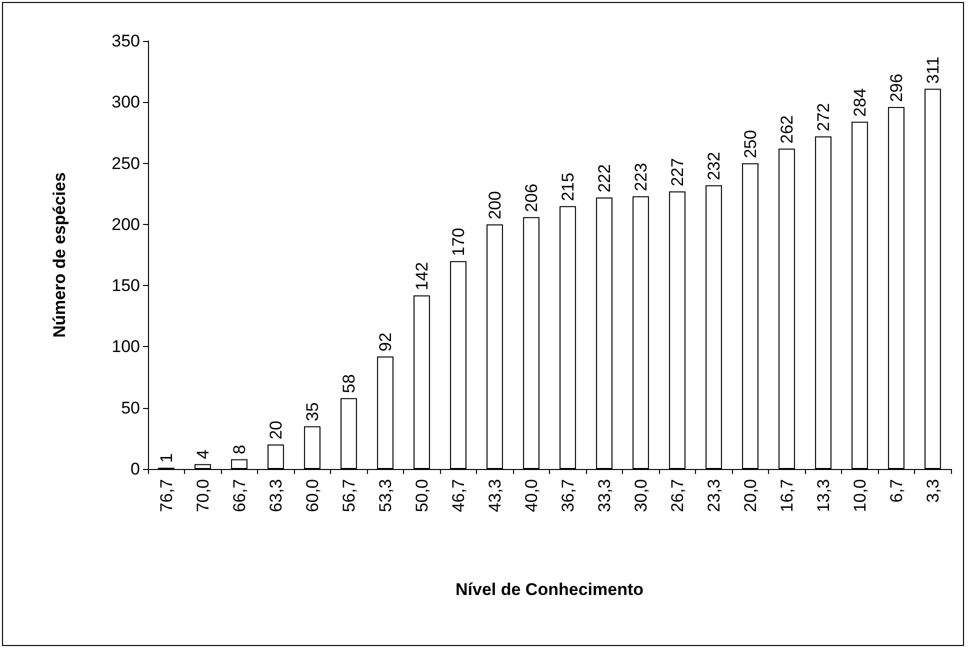 This screenshot has width=968, height=650. I want to click on data-label: 222, so click(604, 178).